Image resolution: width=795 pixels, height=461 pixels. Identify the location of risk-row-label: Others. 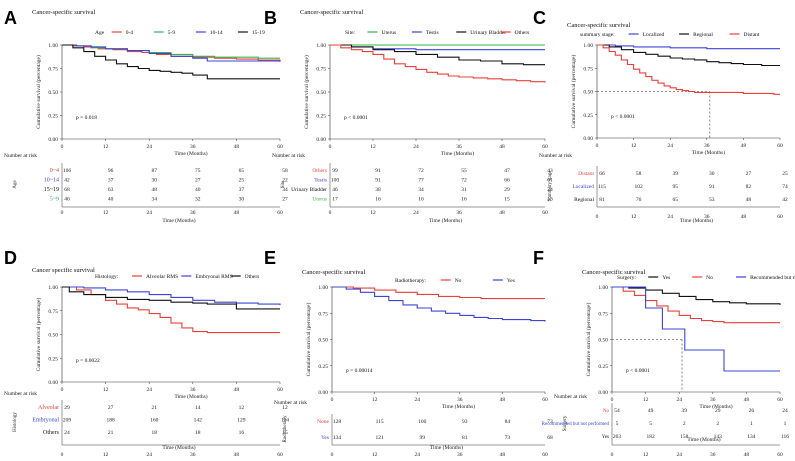
(51, 433).